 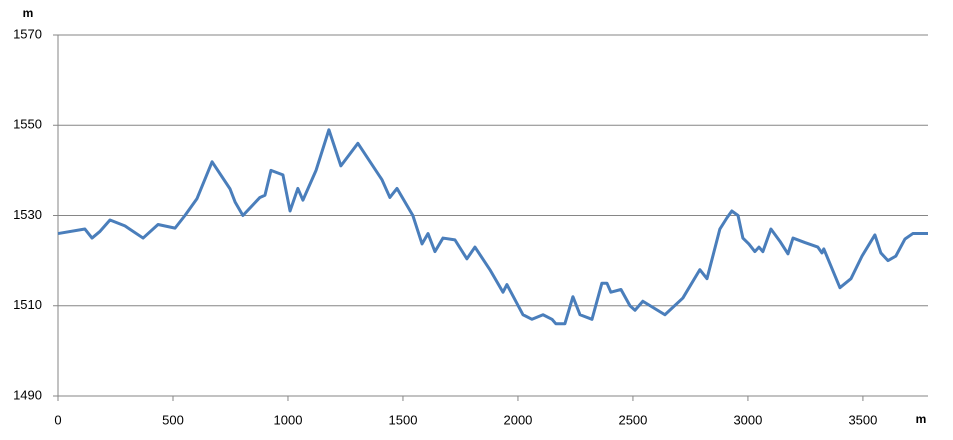 What do you see at coordinates (921, 419) in the screenshot?
I see `x-axis-label: m` at bounding box center [921, 419].